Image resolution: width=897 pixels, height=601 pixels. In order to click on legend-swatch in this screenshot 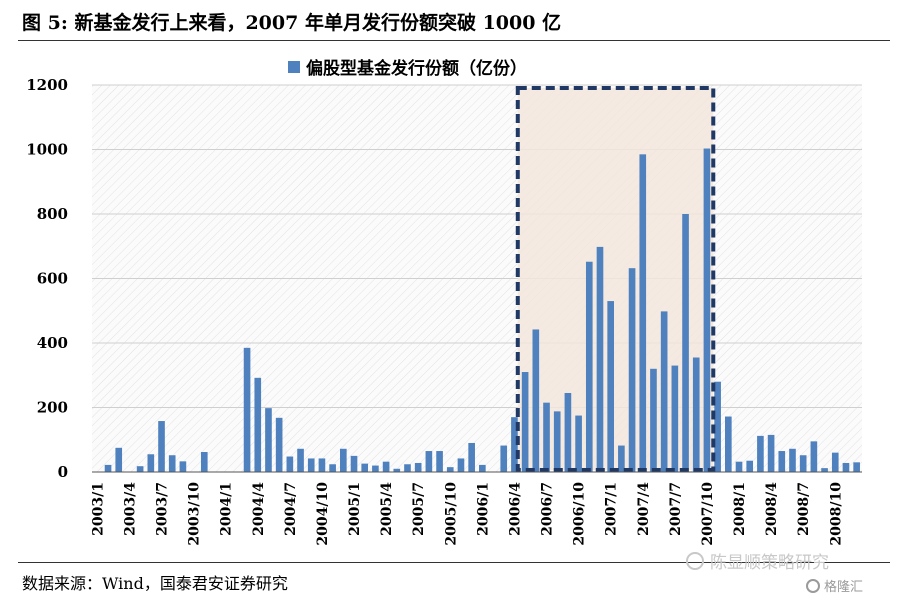, I will do `click(294, 67)`.